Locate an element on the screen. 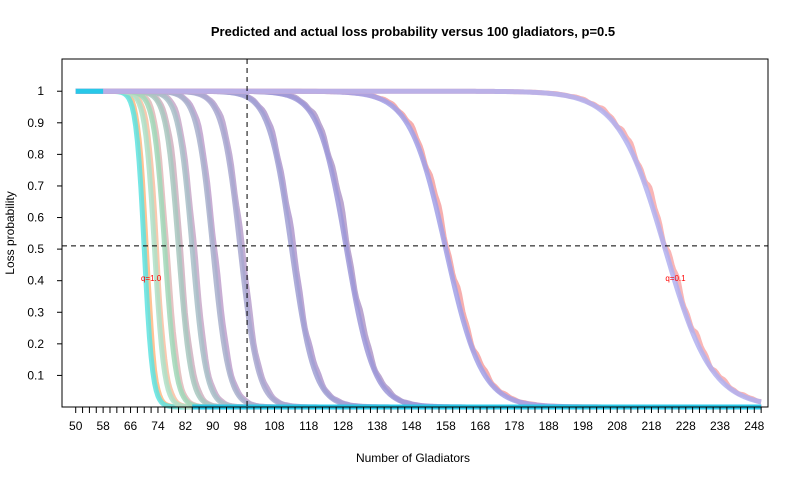 Image resolution: width=800 pixels, height=480 pixels. x-tick-label: 90 is located at coordinates (213, 426).